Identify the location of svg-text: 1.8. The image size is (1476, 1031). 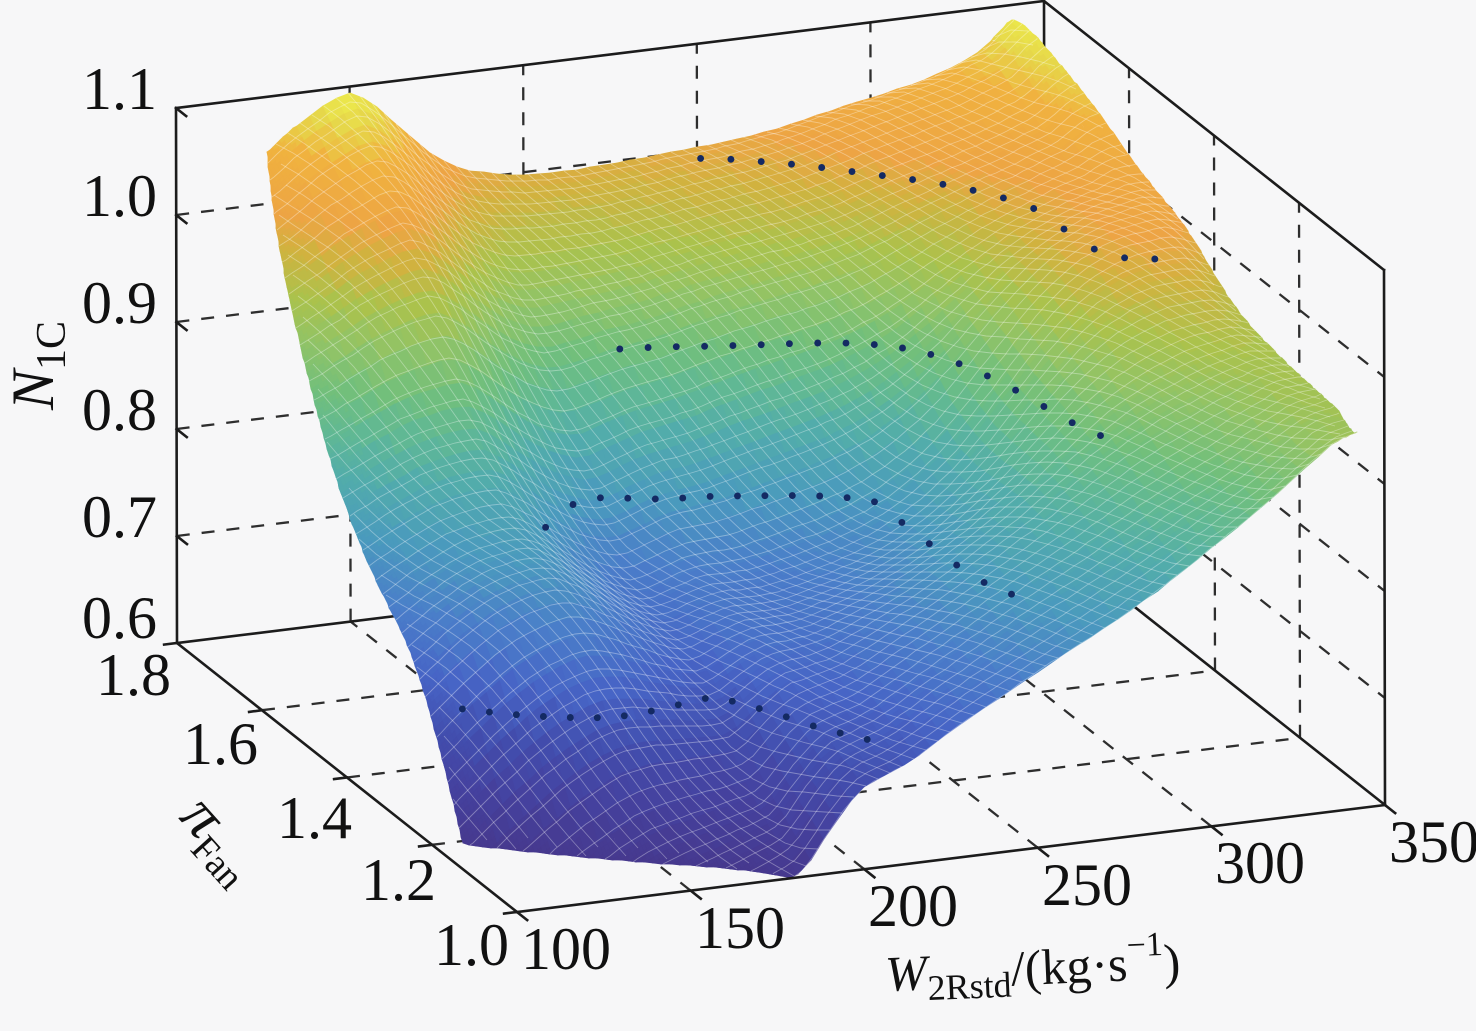
(133, 675).